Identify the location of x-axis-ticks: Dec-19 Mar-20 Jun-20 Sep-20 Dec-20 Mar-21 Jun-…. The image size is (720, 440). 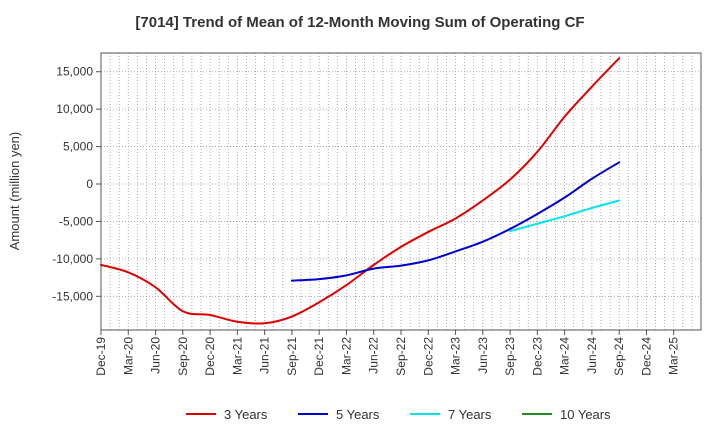
(387, 353).